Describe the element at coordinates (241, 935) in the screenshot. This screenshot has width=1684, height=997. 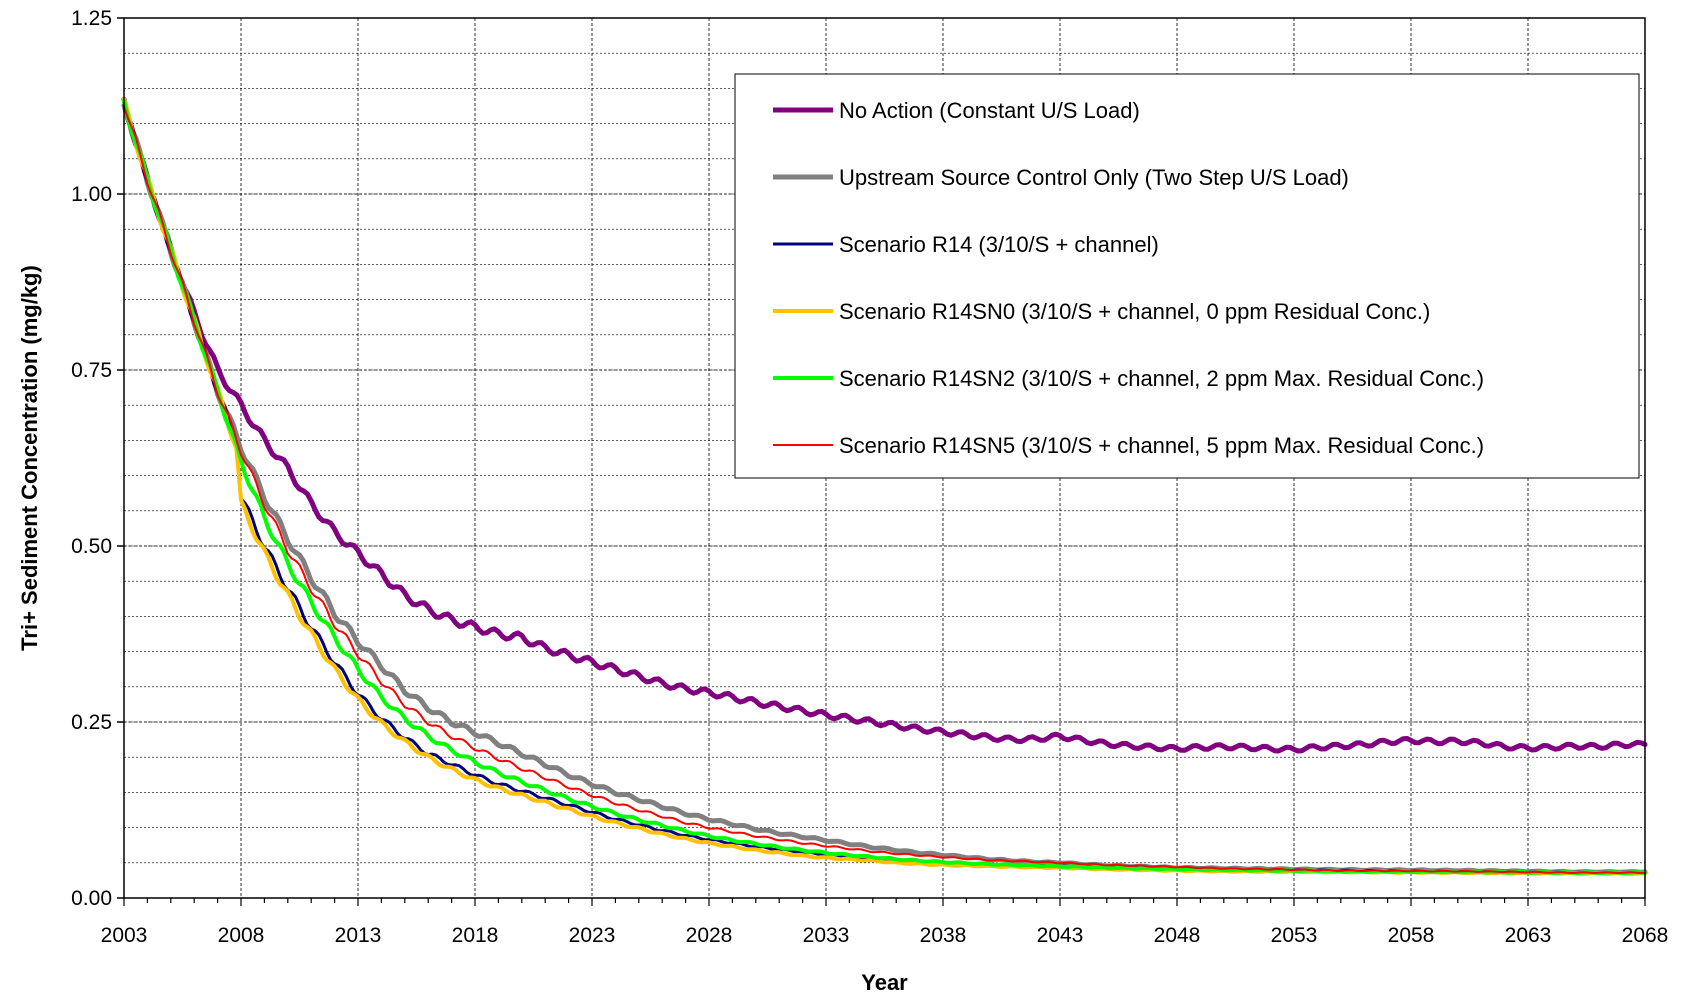
I see `x-tick-label: 2008` at that location.